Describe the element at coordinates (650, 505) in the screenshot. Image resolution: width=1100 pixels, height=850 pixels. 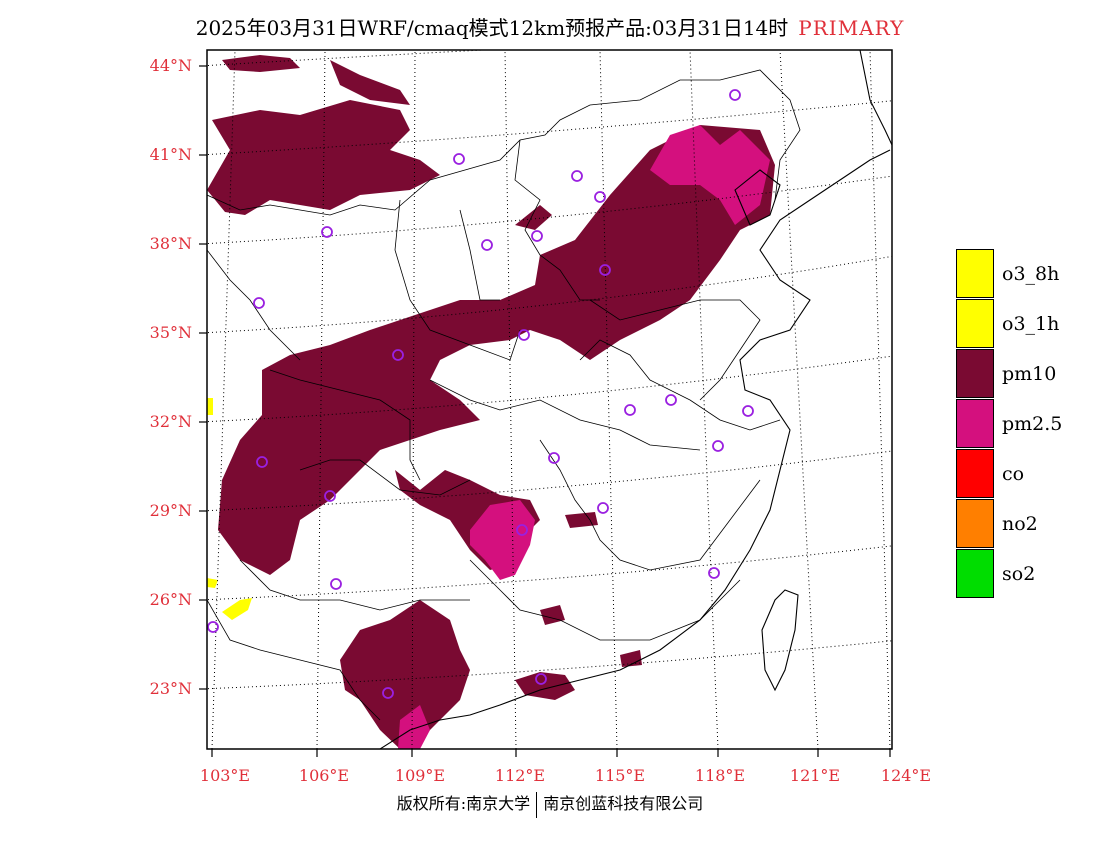
I see `boundary-jiangxi` at that location.